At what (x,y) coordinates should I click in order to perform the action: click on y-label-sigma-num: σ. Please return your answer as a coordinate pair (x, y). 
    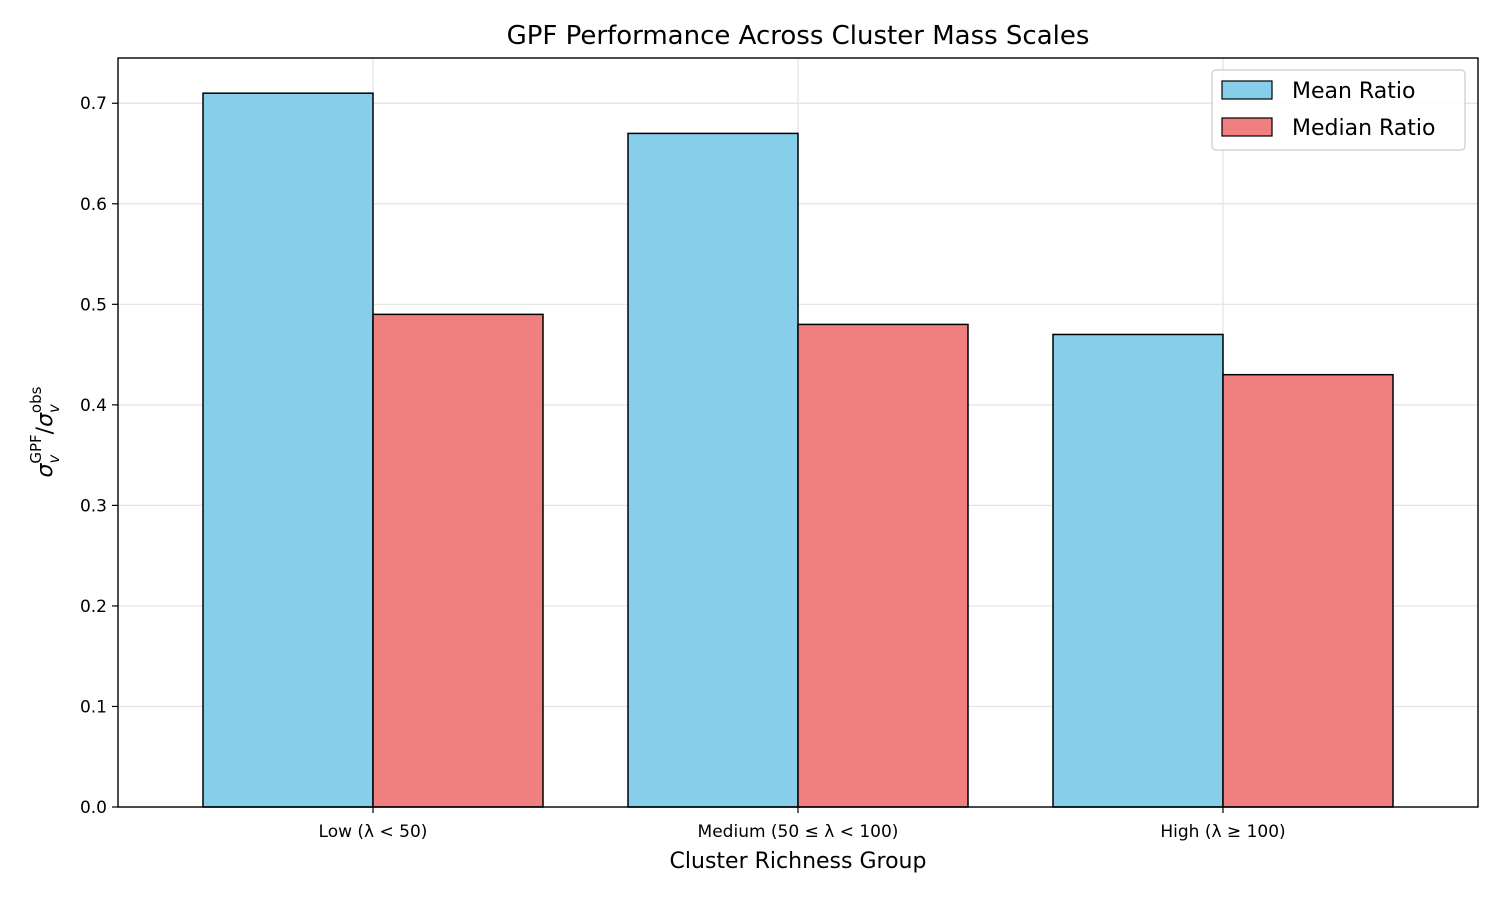
    Looking at the image, I should click on (45, 469).